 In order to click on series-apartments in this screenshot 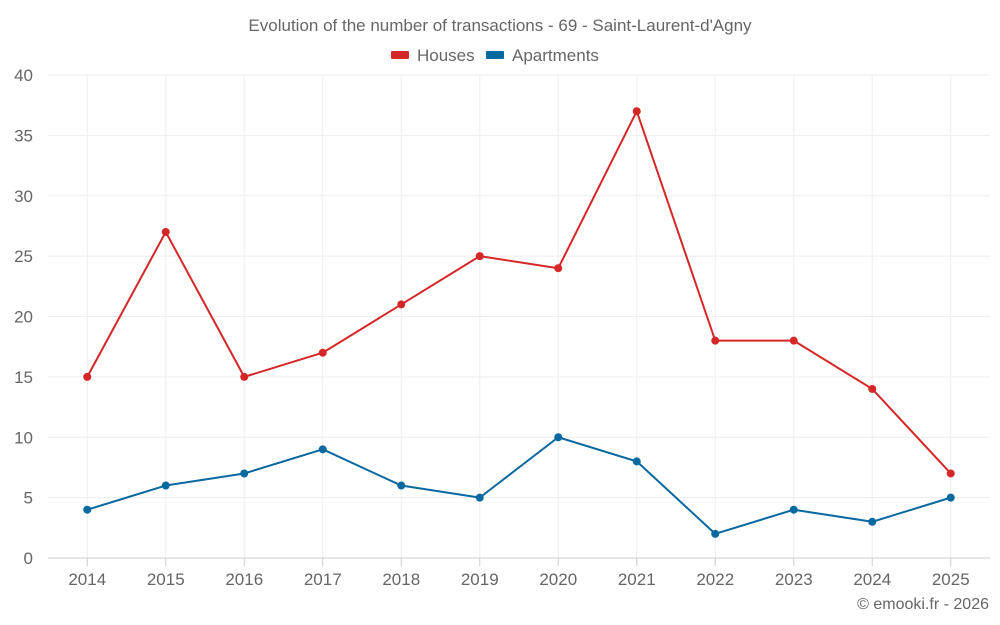, I will do `click(519, 485)`.